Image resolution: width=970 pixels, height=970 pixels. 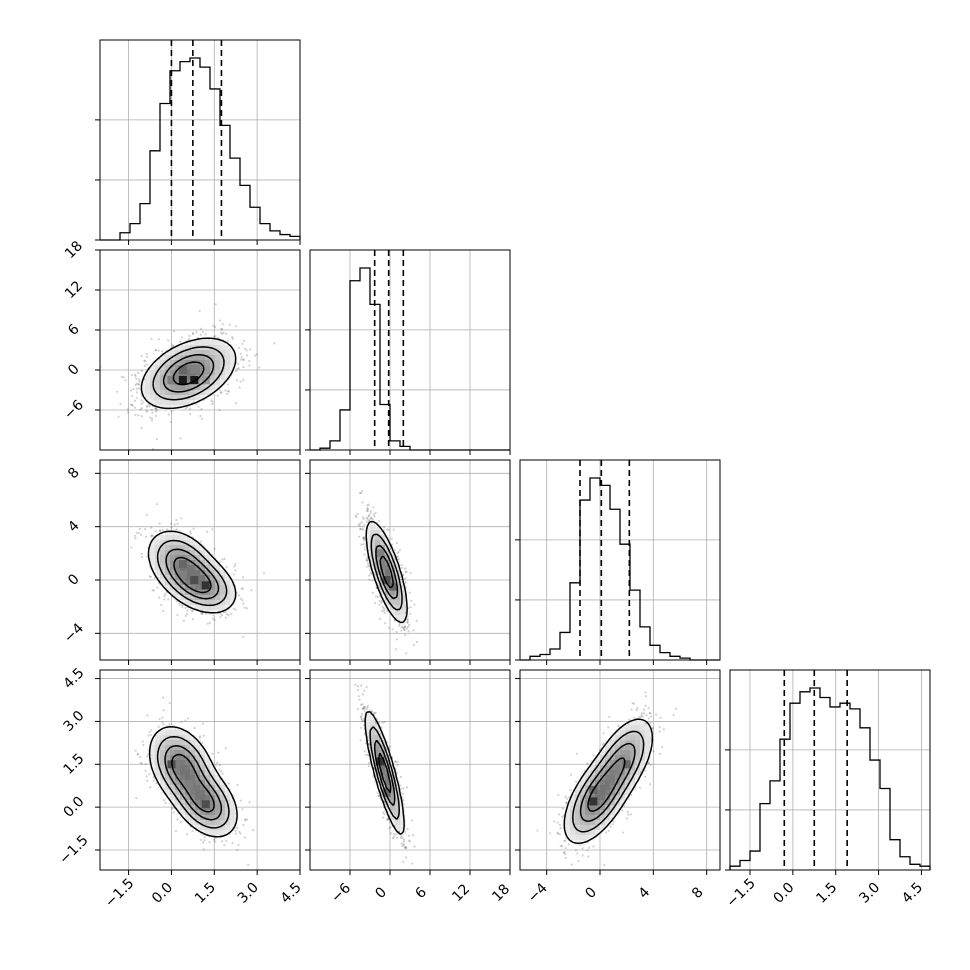 I want to click on density-contour, so click(x=608, y=781).